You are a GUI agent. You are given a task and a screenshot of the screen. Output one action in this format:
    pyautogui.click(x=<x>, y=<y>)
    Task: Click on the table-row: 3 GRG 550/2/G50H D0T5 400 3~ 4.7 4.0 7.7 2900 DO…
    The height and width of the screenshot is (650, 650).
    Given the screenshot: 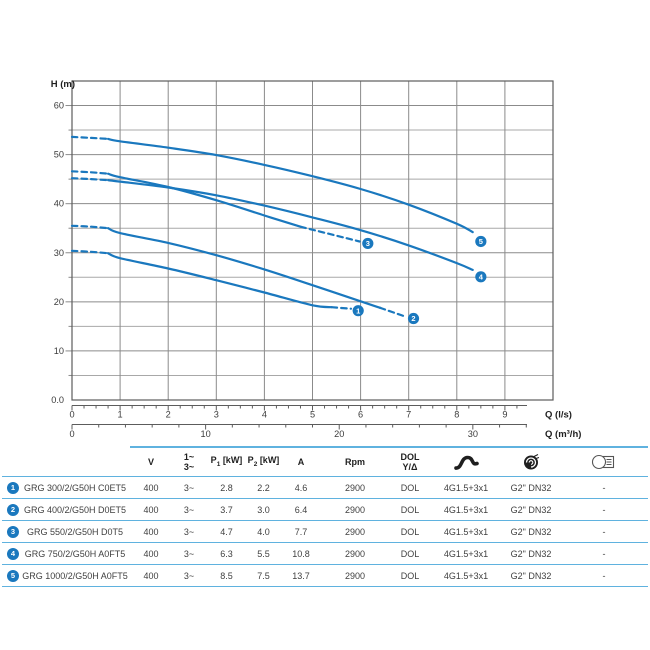 What is the action you would take?
    pyautogui.click(x=325, y=532)
    